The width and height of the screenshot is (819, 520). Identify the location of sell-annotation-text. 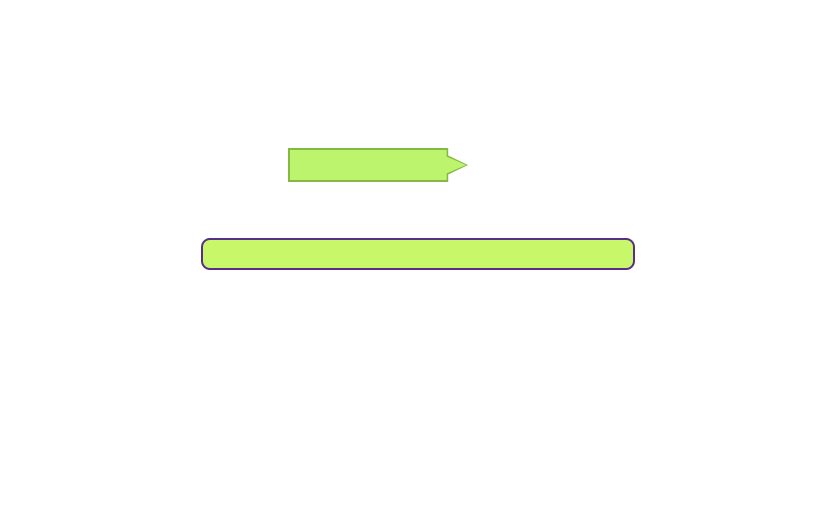
(370, 165).